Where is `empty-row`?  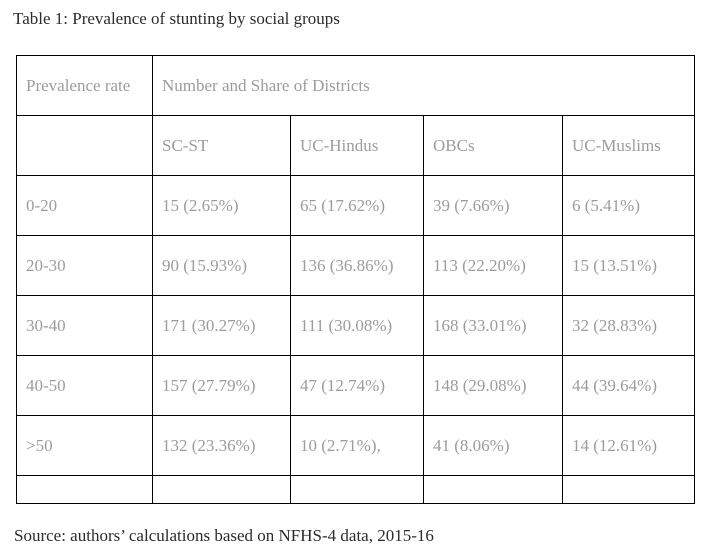 empty-row is located at coordinates (356, 489).